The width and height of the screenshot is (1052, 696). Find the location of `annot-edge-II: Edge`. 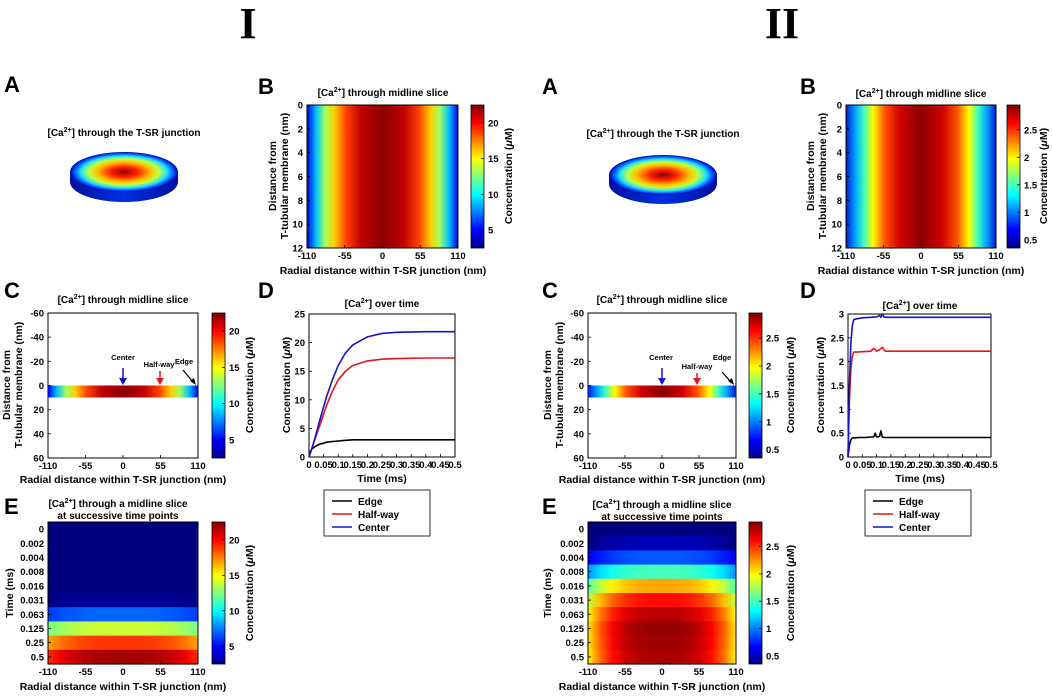

annot-edge-II: Edge is located at coordinates (722, 357).